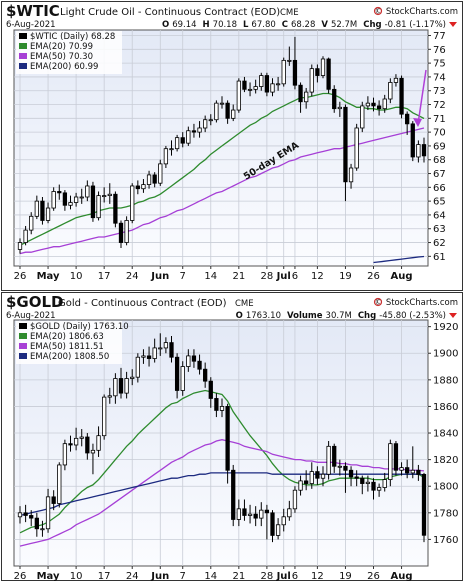 This screenshot has height=582, width=464. I want to click on y-tick-label: 1920, so click(445, 327).